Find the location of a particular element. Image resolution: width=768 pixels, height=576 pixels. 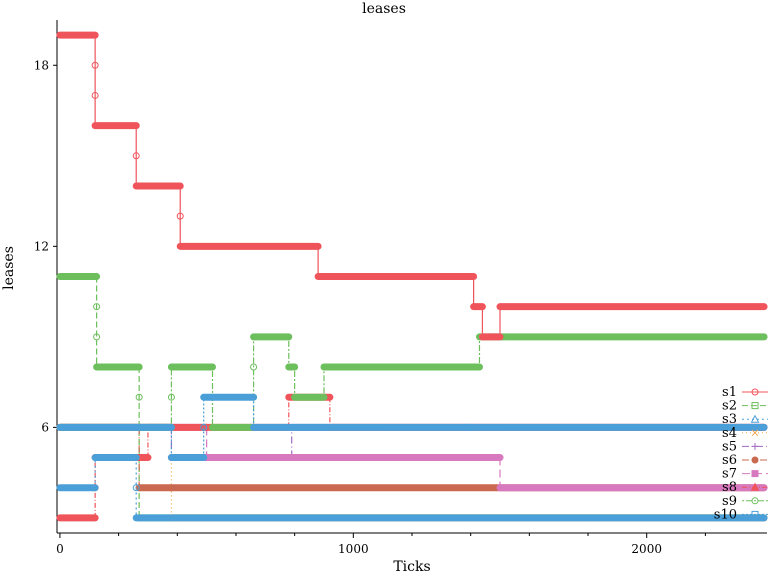

legend-label: s3 is located at coordinates (729, 419).